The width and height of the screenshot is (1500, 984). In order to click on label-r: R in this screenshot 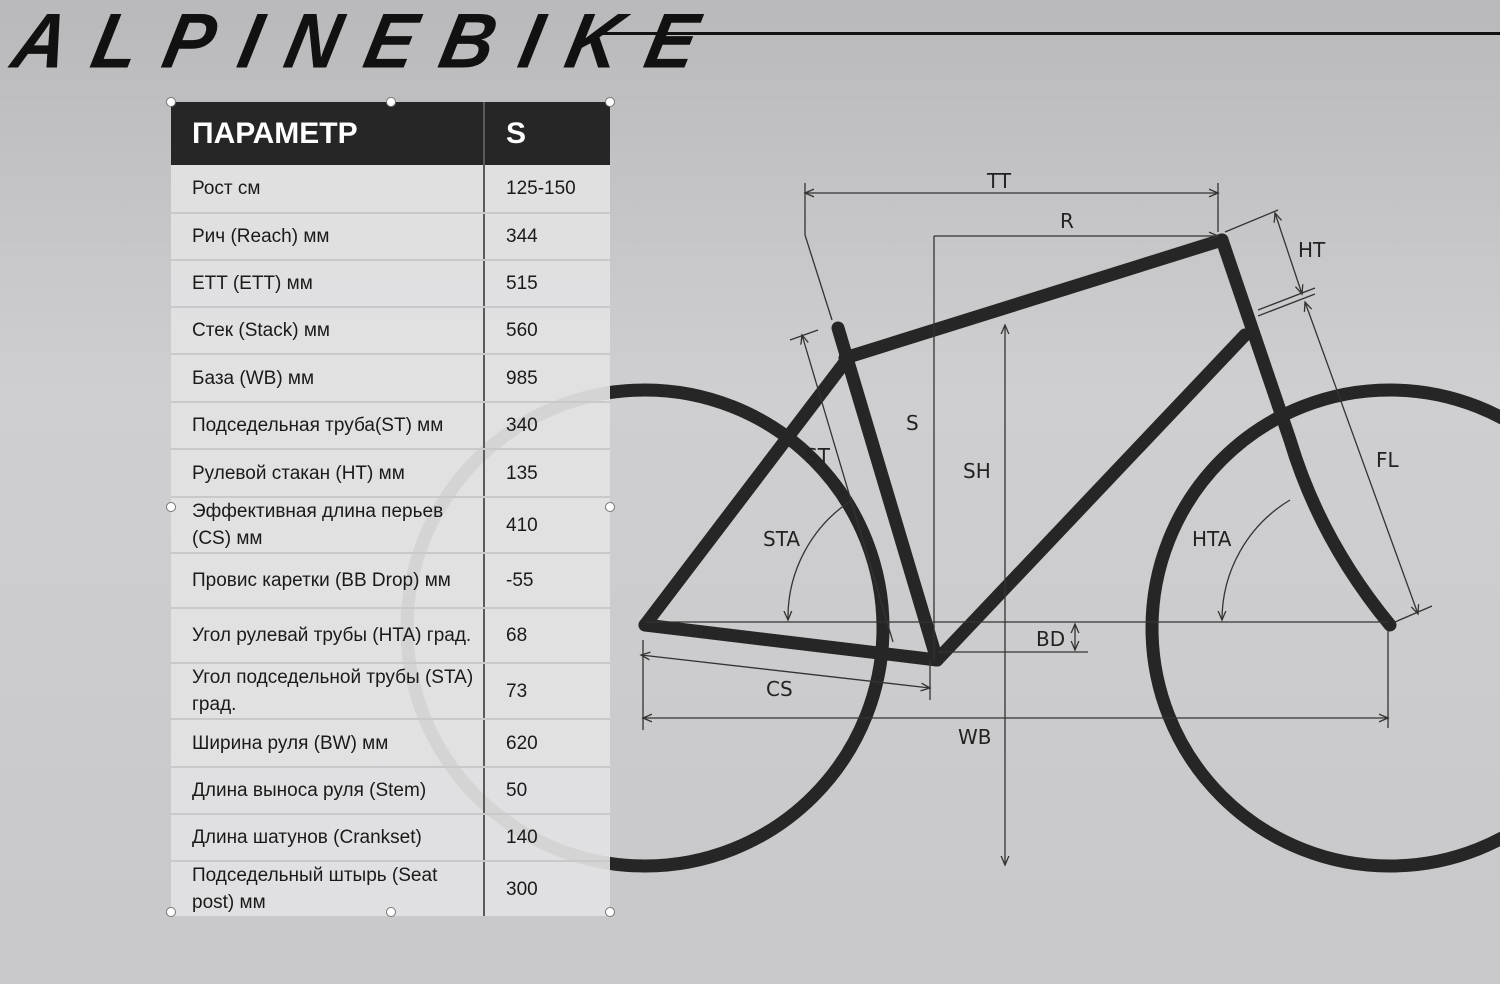, I will do `click(1067, 221)`.